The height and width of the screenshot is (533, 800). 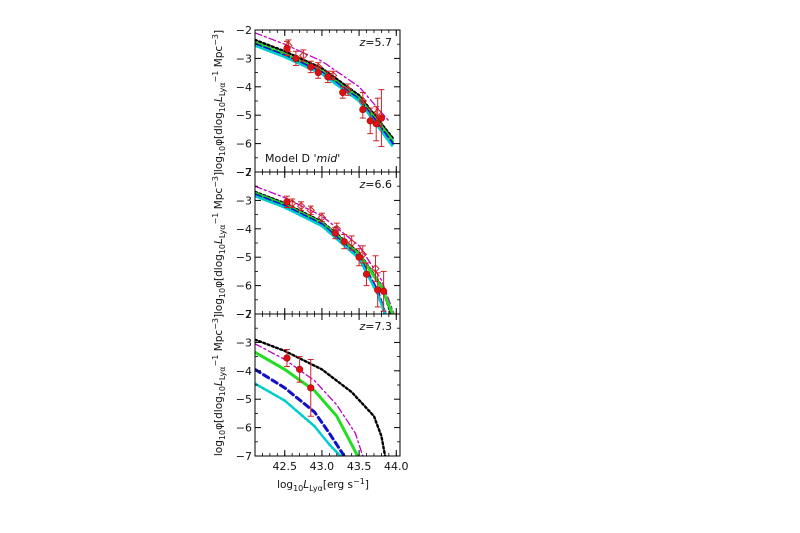 What do you see at coordinates (323, 485) in the screenshot?
I see `x-axis-label: log10LLyα[erg s−1]` at bounding box center [323, 485].